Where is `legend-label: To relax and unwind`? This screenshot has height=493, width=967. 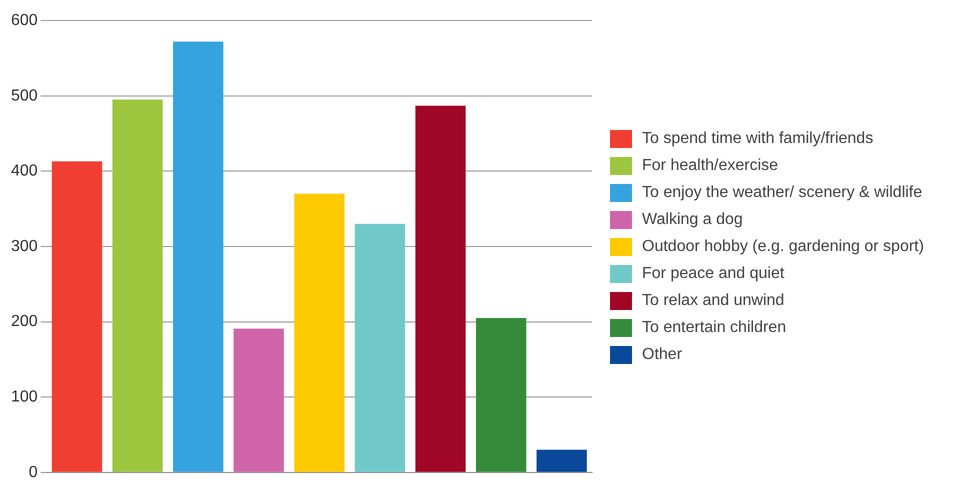
legend-label: To relax and unwind is located at coordinates (713, 301).